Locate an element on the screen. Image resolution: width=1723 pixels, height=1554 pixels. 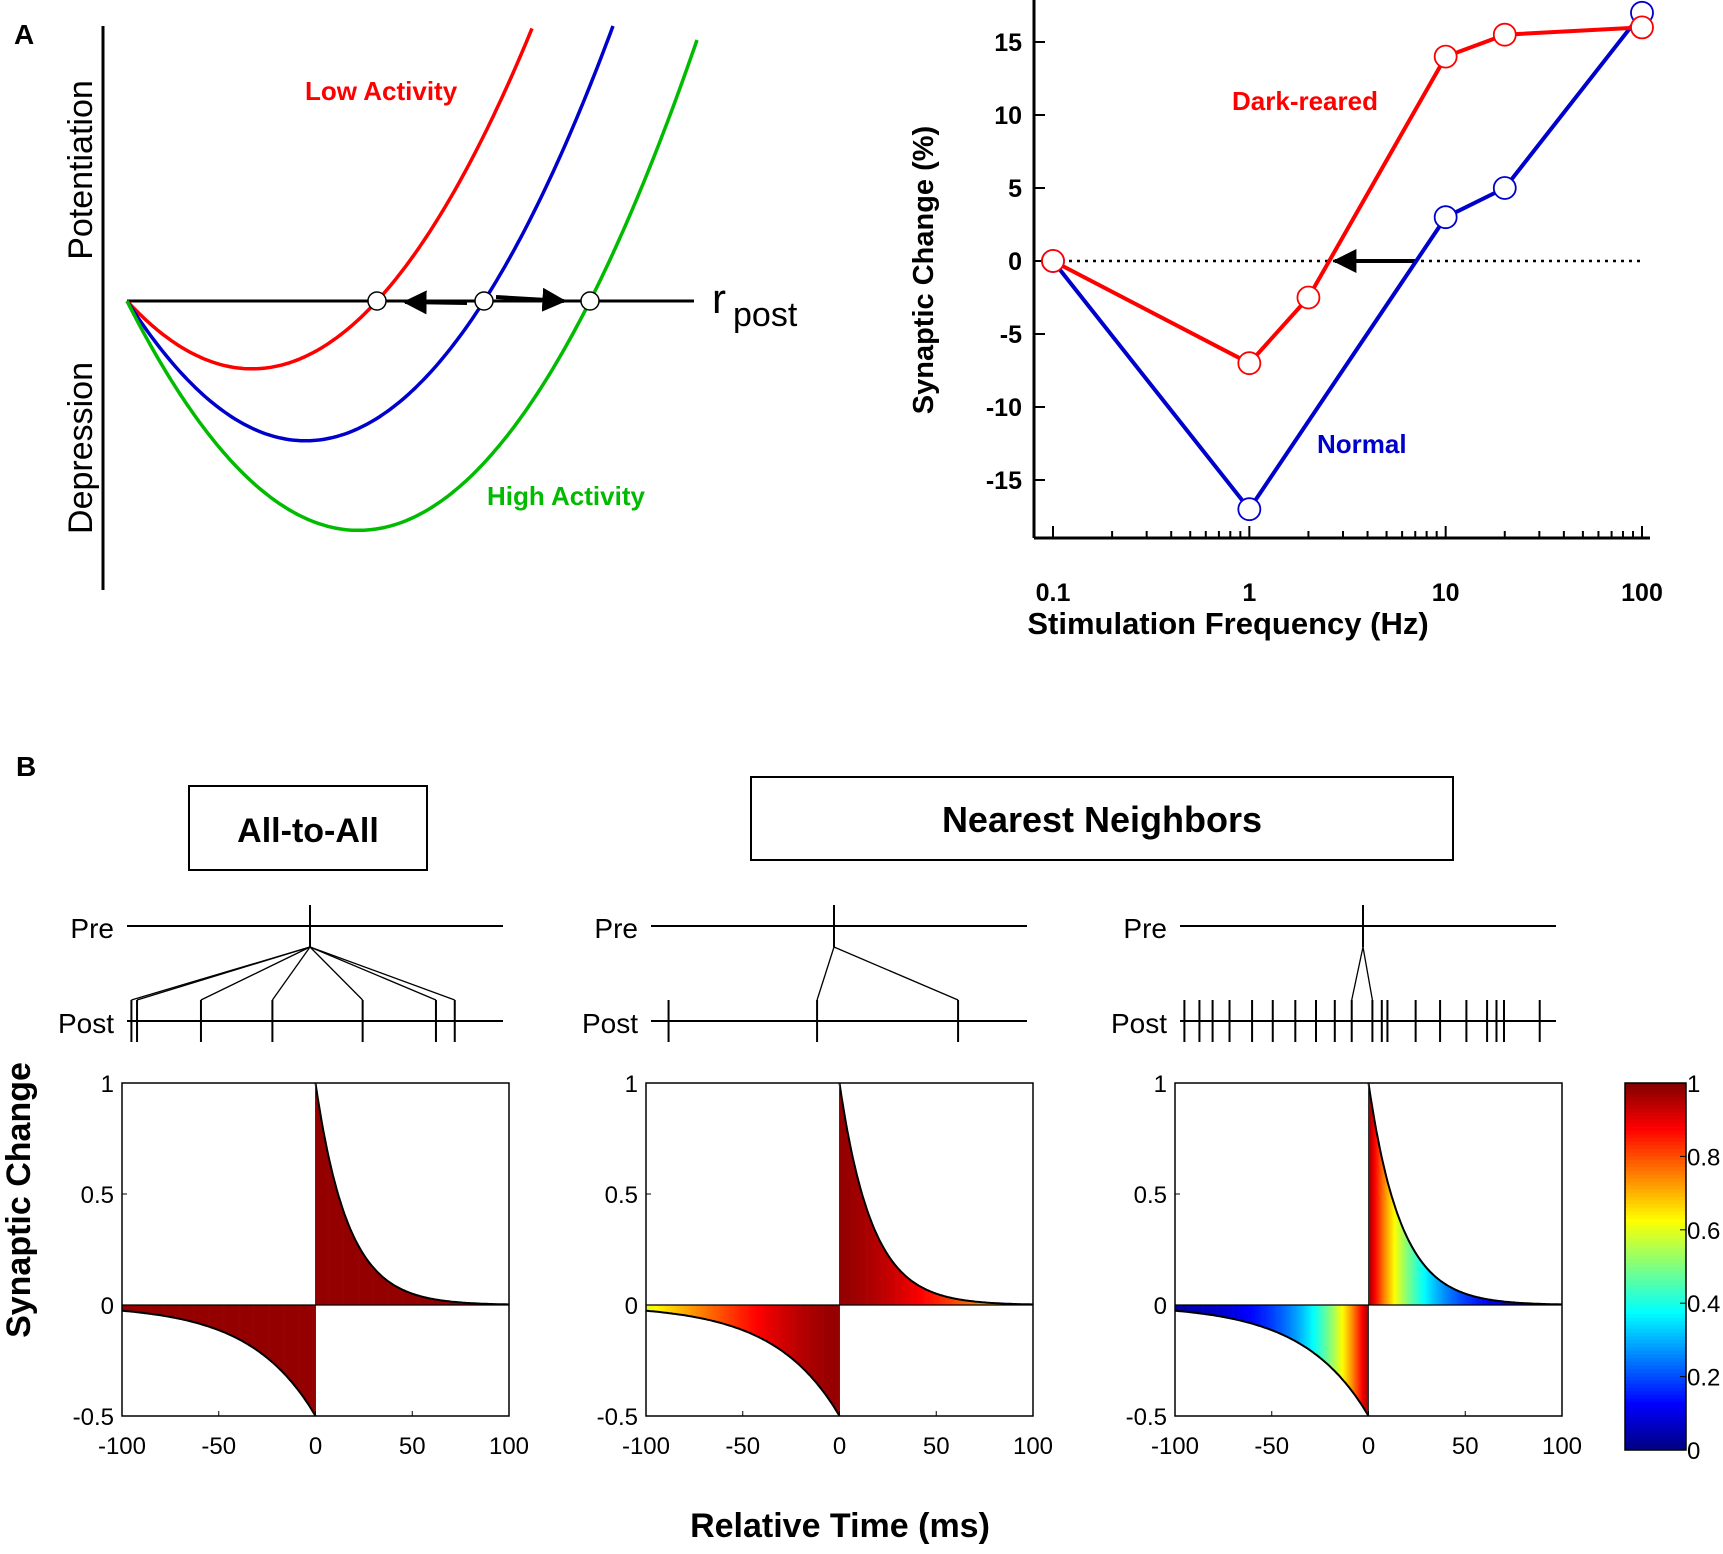
colorbar-tick-label: 1 is located at coordinates (1693, 1084).